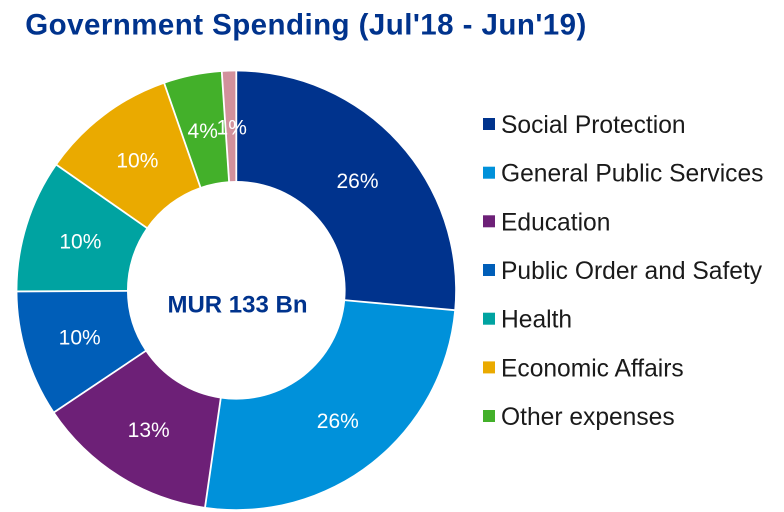  What do you see at coordinates (203, 131) in the screenshot?
I see `svg-text: 4%` at bounding box center [203, 131].